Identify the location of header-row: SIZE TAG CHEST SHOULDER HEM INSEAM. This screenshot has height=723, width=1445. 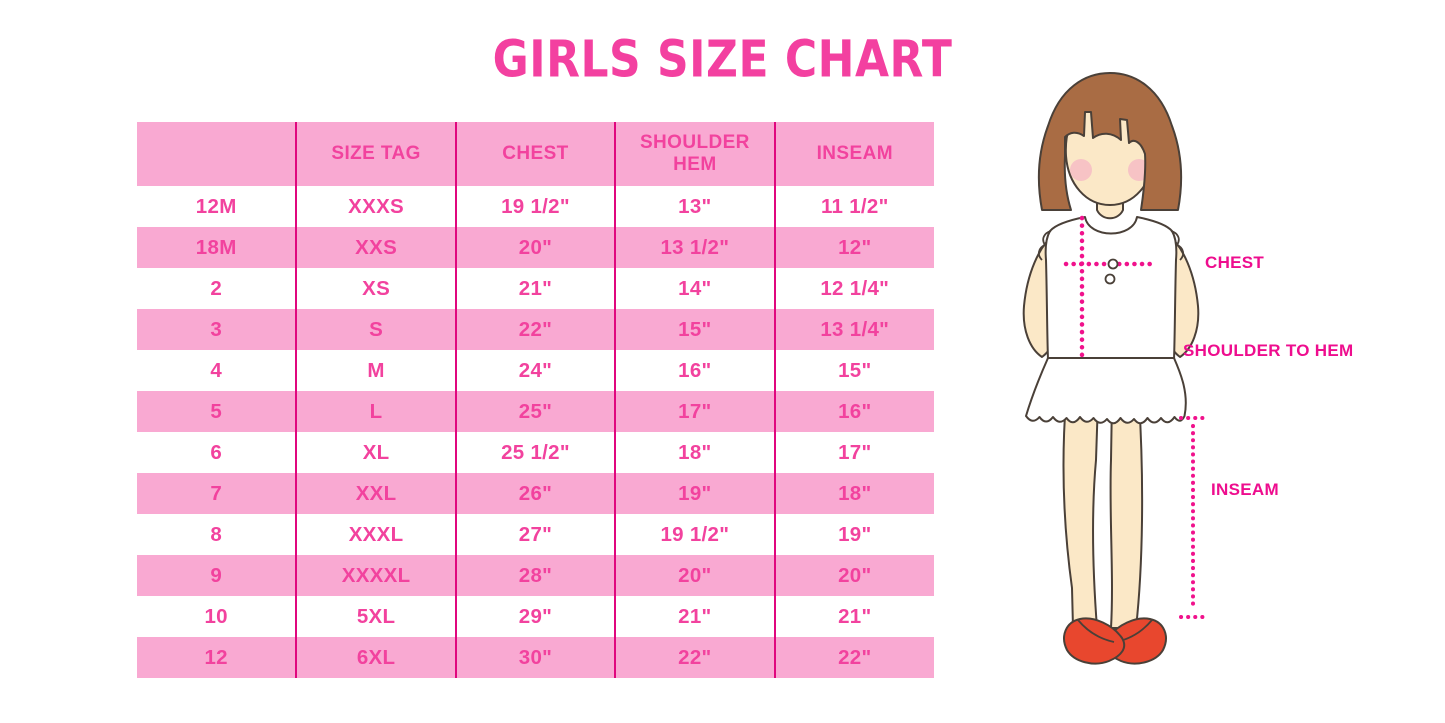
(535, 154).